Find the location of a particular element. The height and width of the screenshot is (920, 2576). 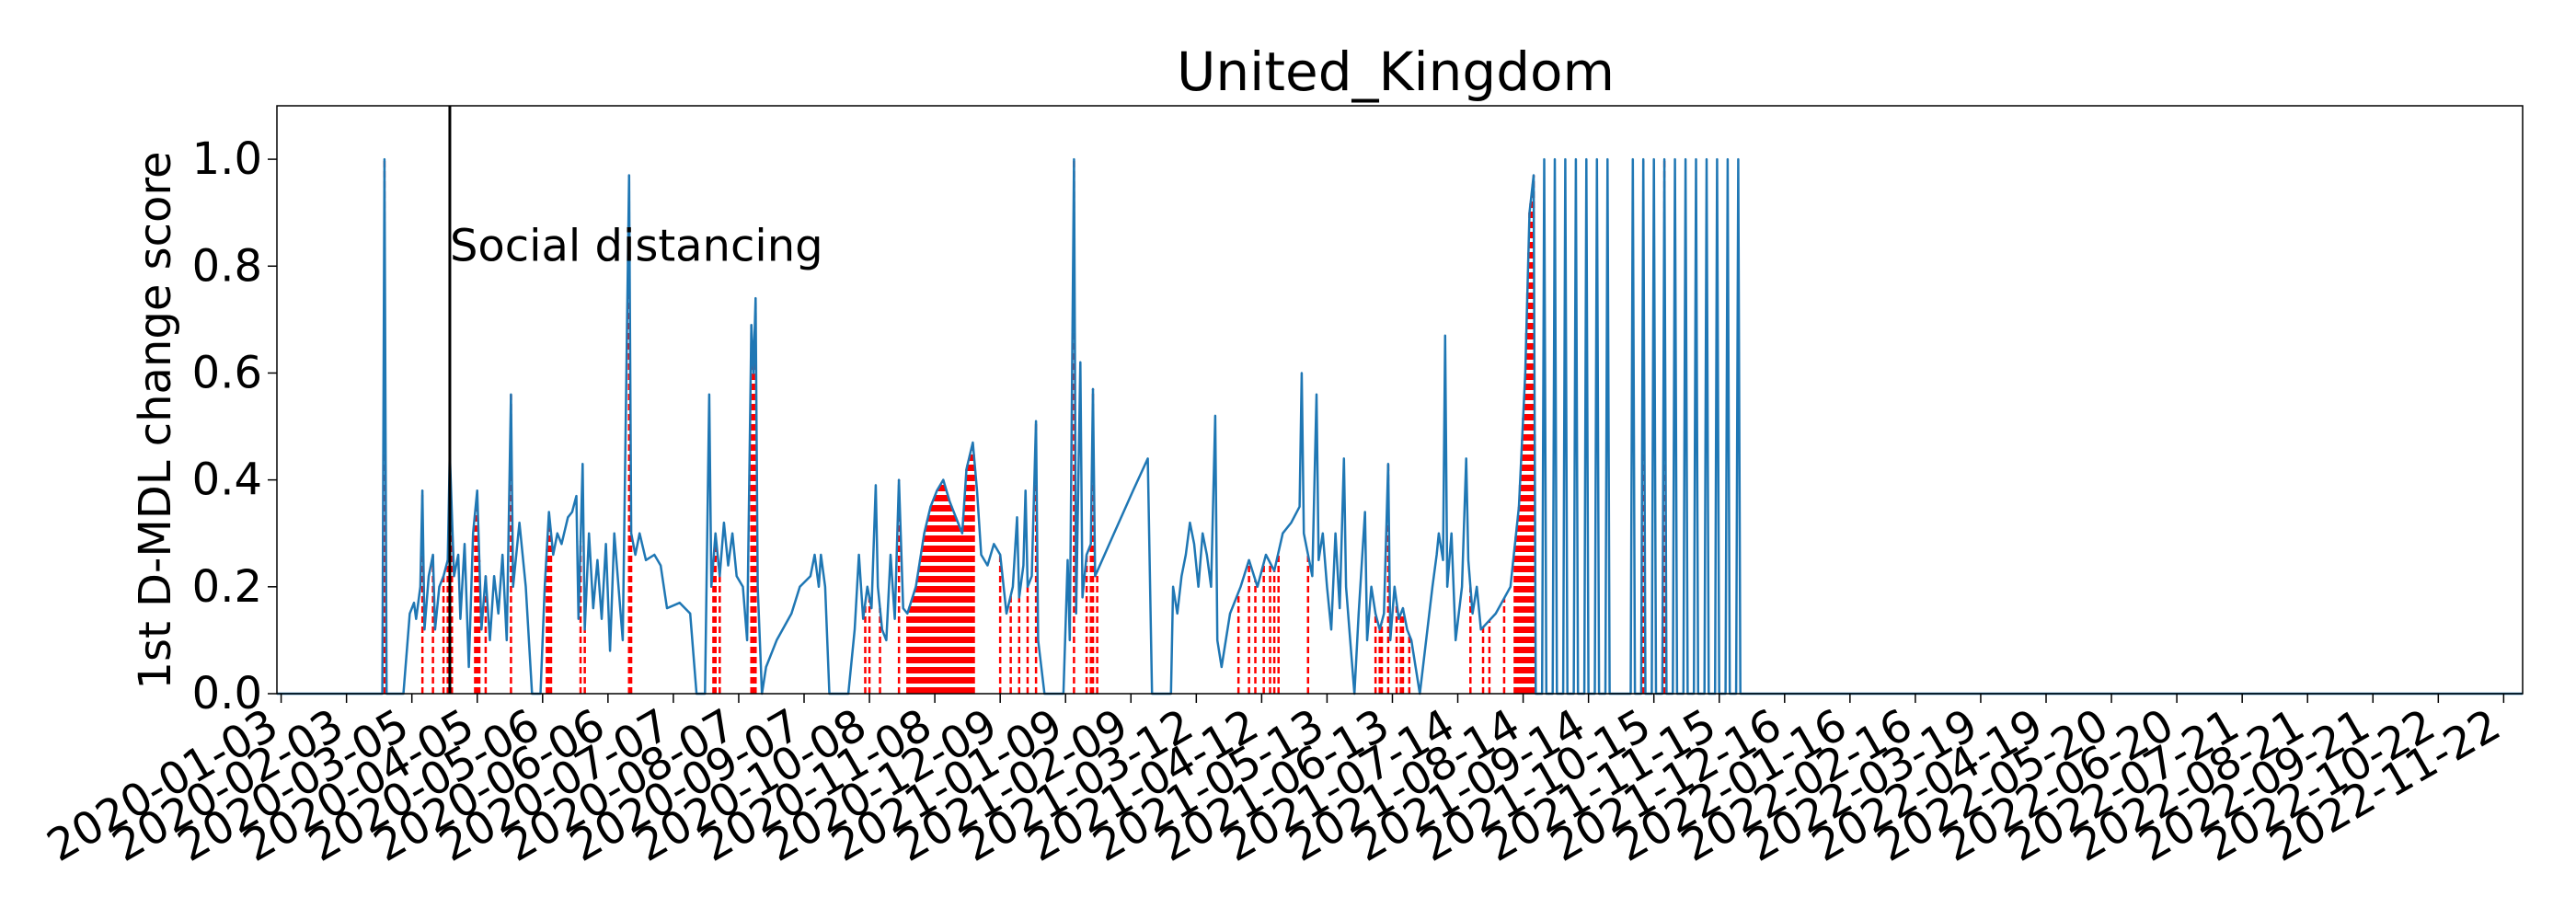

y-tick-label: 0.8 is located at coordinates (227, 266).